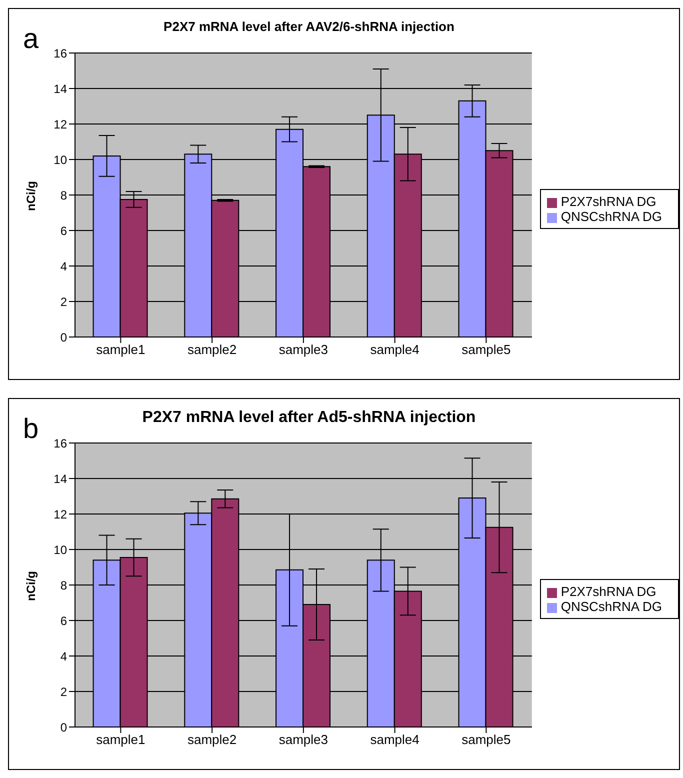  I want to click on text: b, so click(31, 429).